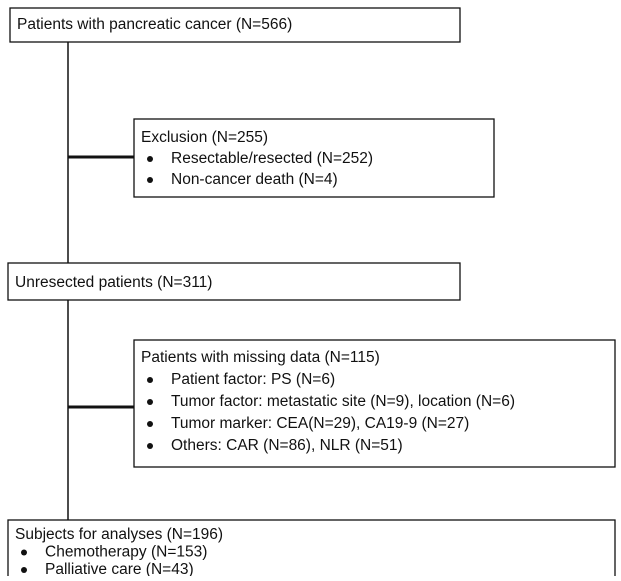 This screenshot has width=621, height=581. What do you see at coordinates (204, 137) in the screenshot?
I see `node-title: Exclusion (N=255)` at bounding box center [204, 137].